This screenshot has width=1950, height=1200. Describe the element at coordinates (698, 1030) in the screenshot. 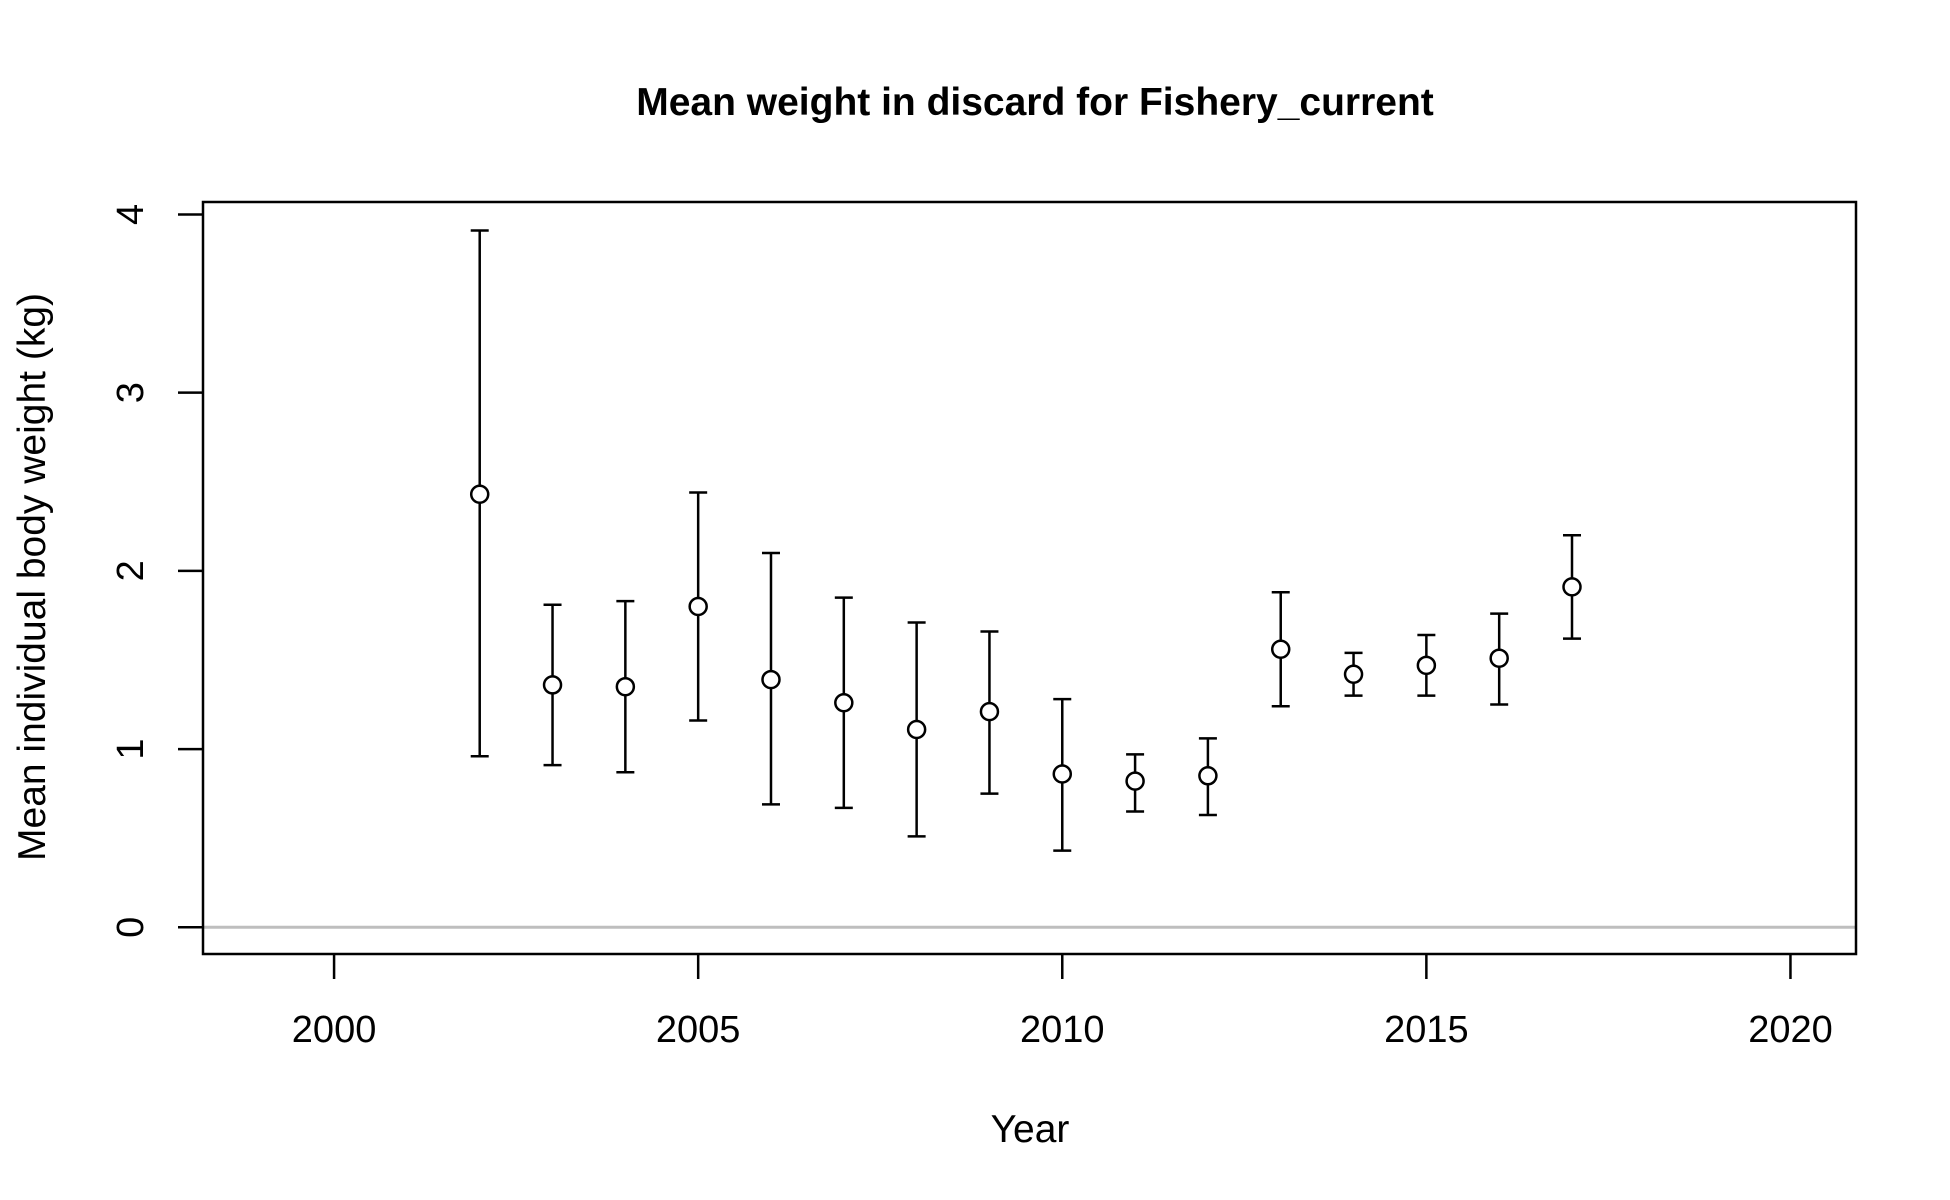

I see `x-tick-label: 2005` at that location.